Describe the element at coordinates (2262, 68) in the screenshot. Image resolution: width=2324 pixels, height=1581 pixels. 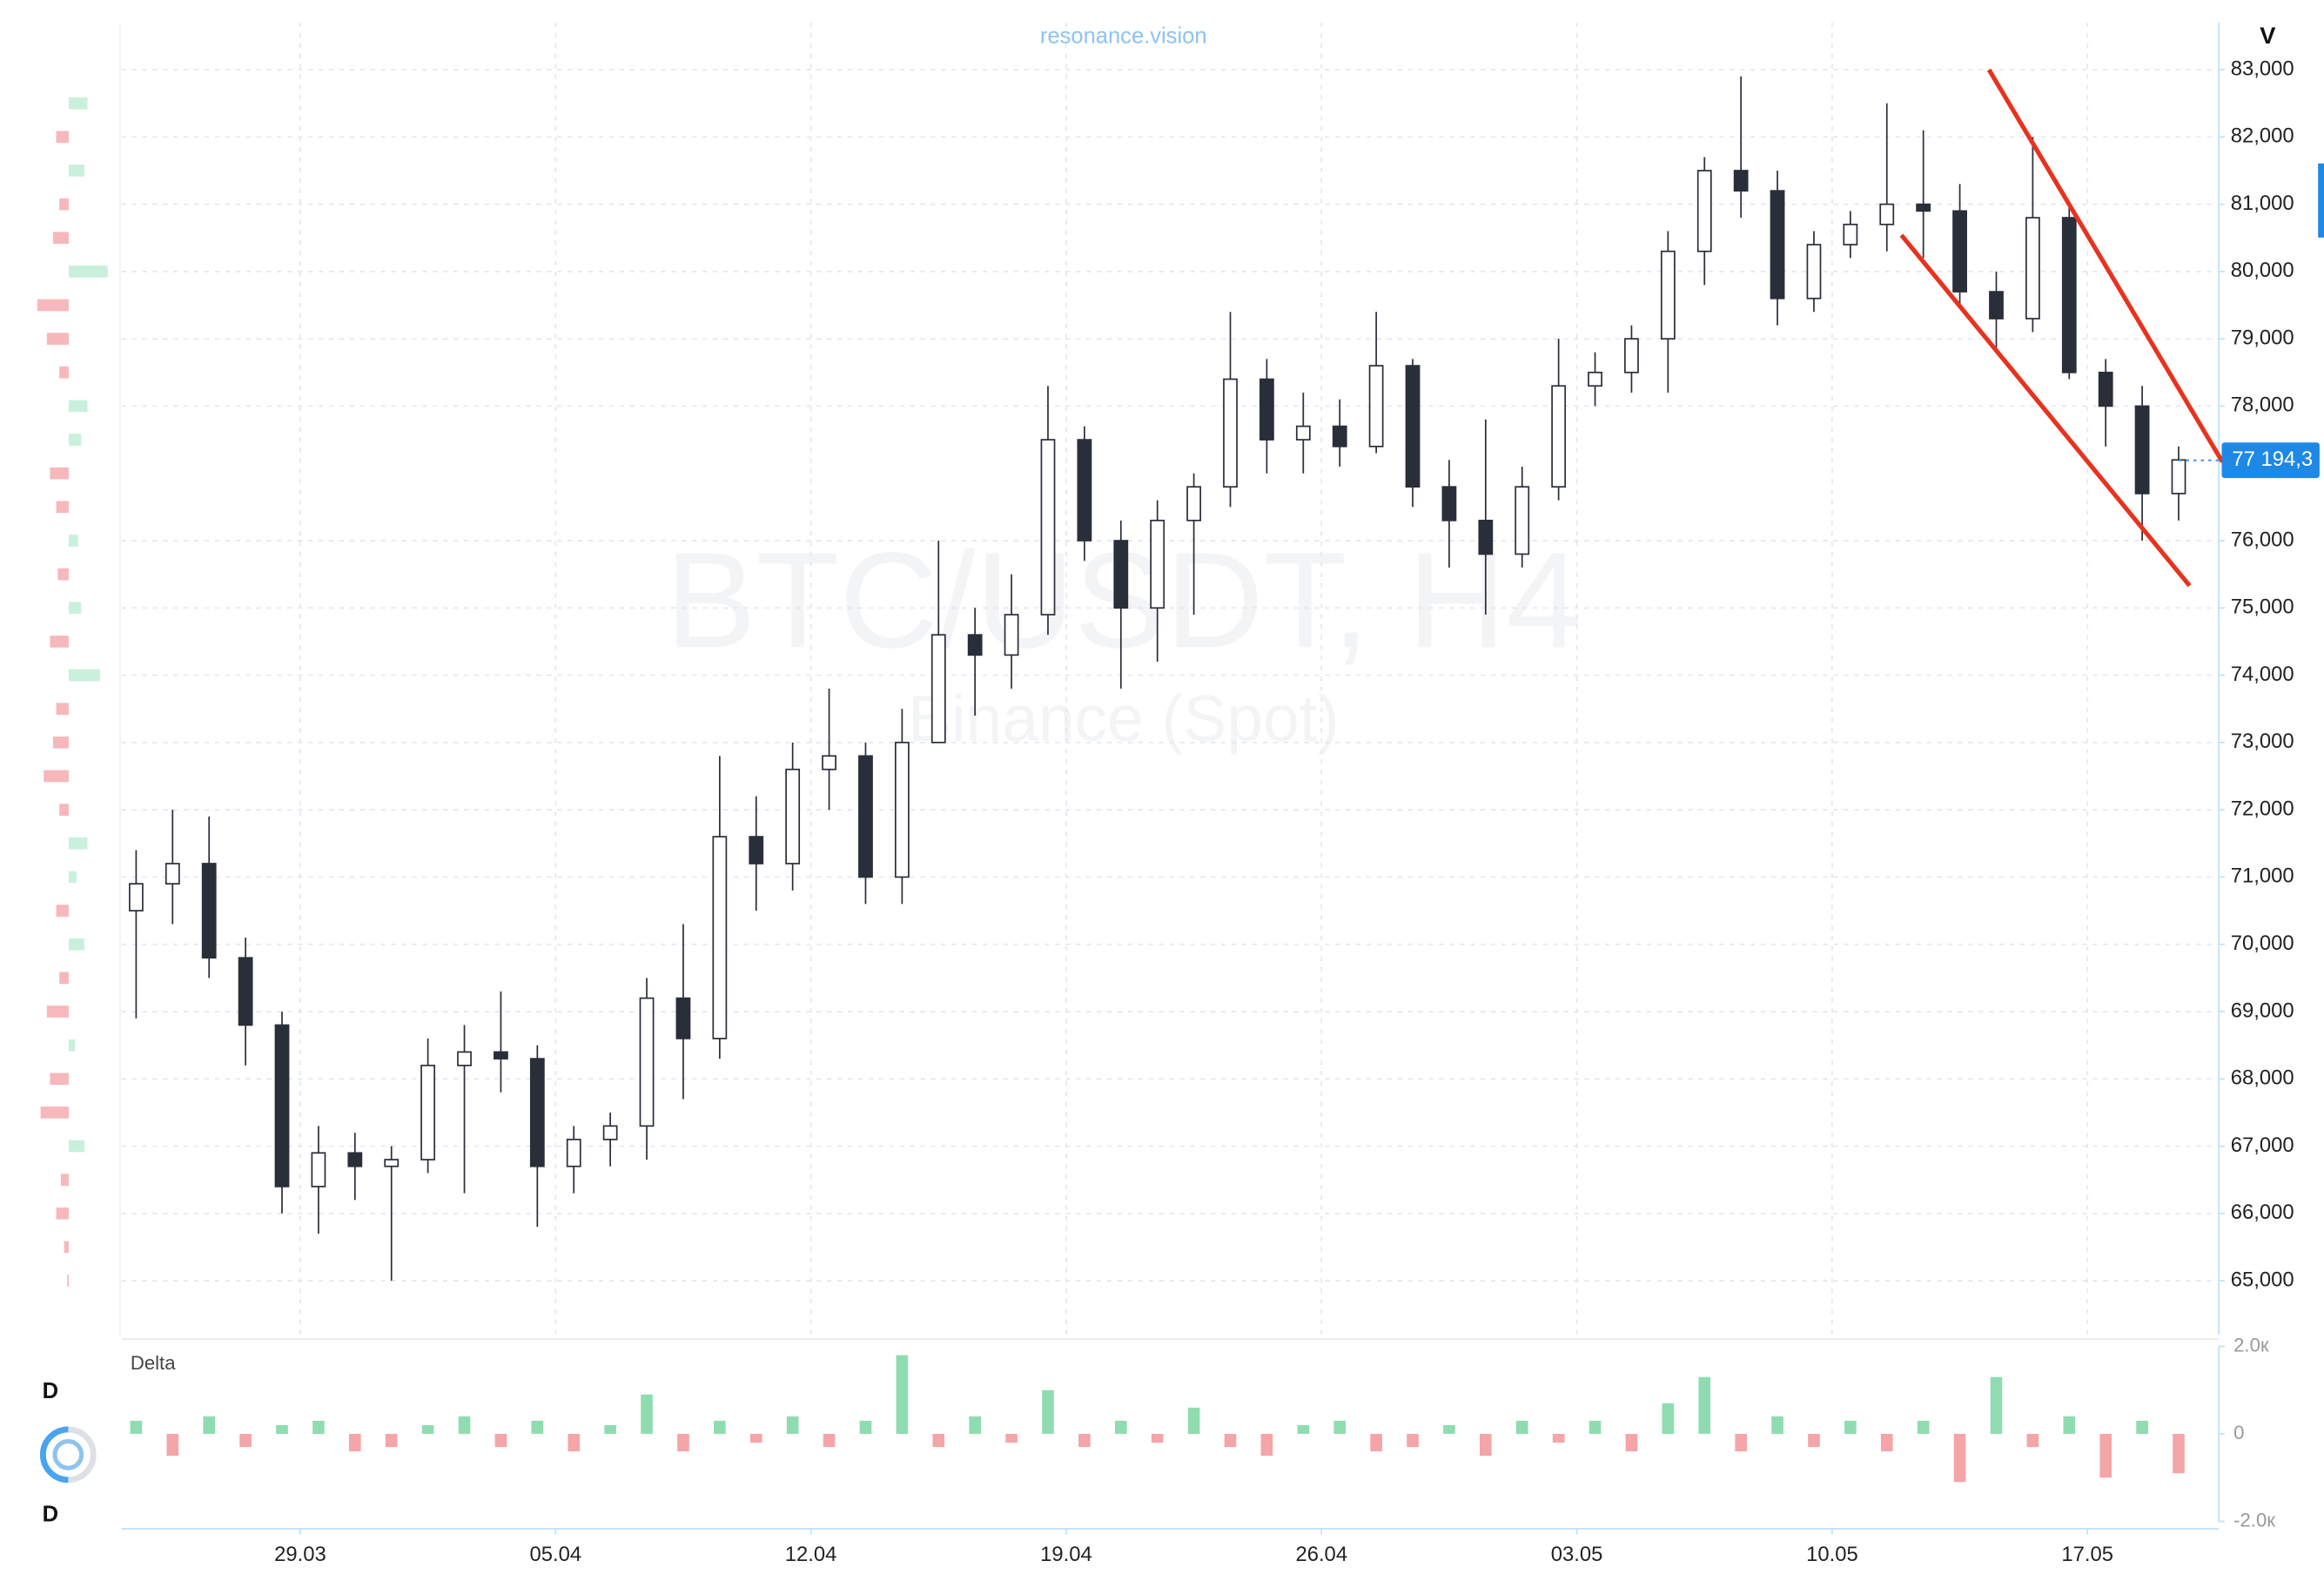
I see `y-tick-label: 83,000` at that location.